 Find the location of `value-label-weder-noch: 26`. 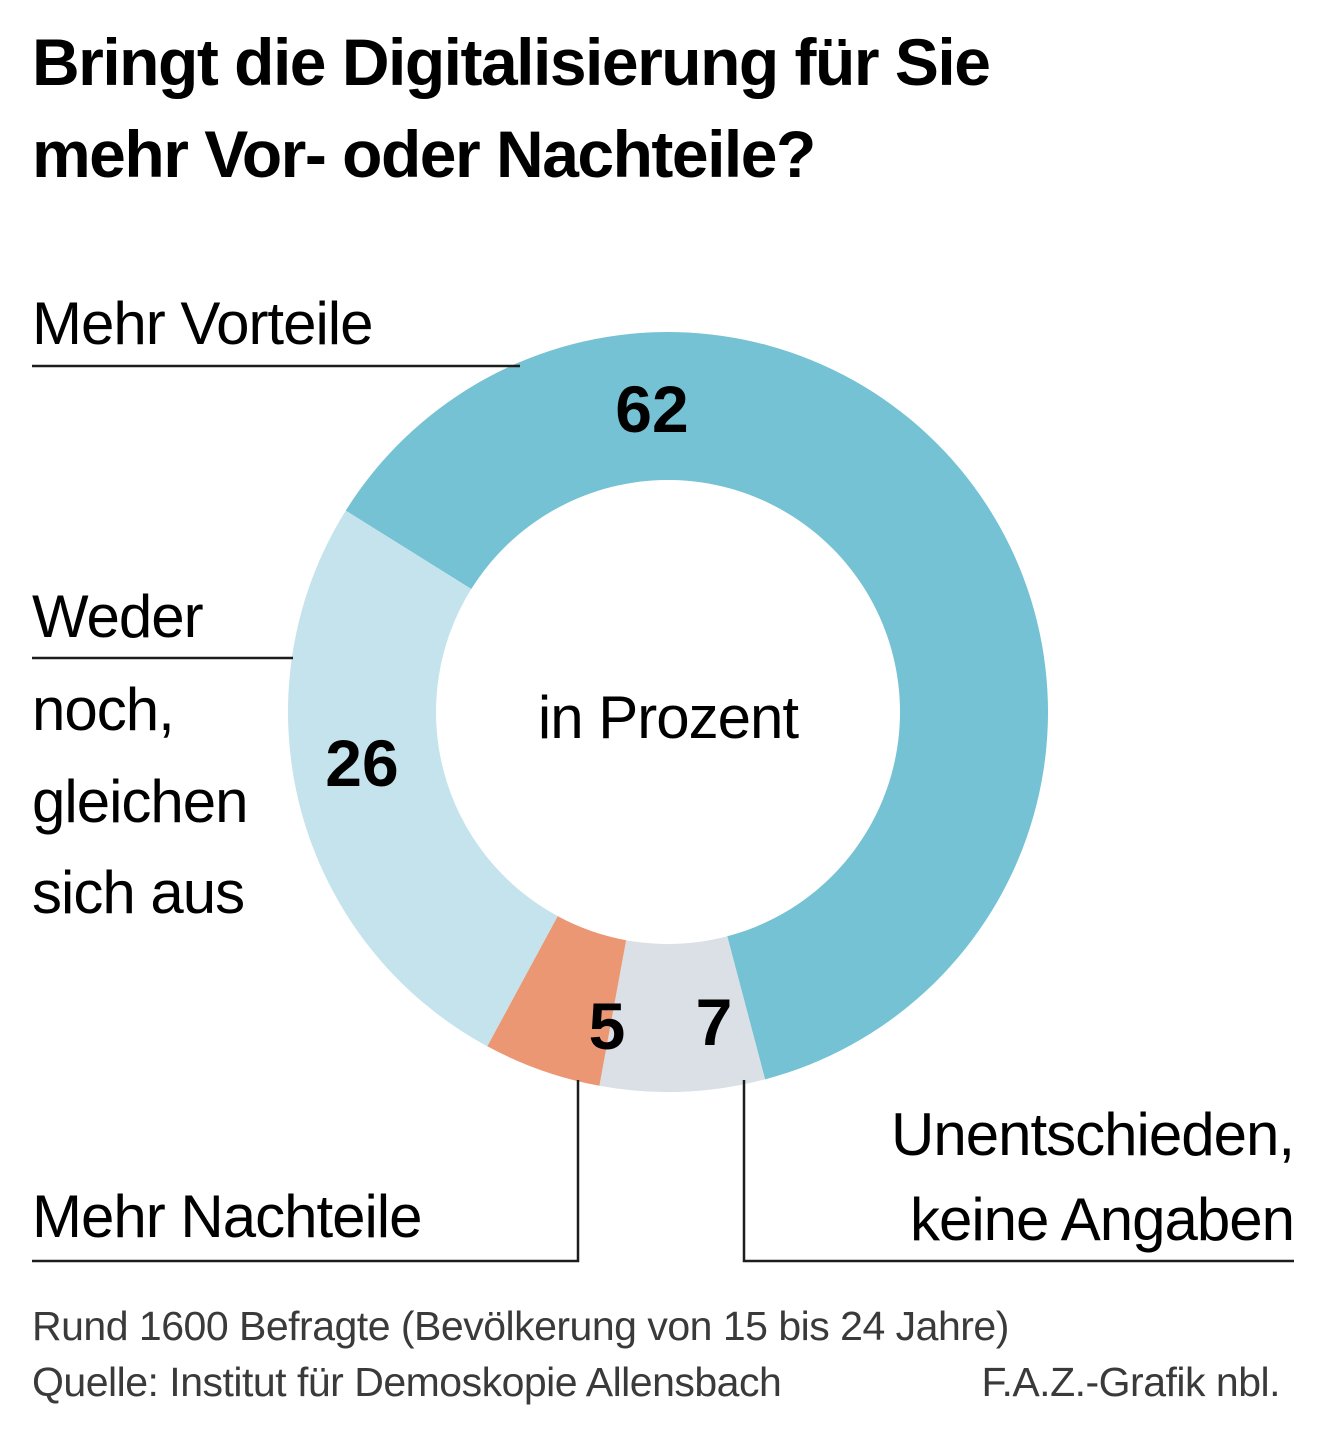

value-label-weder-noch: 26 is located at coordinates (361, 763).